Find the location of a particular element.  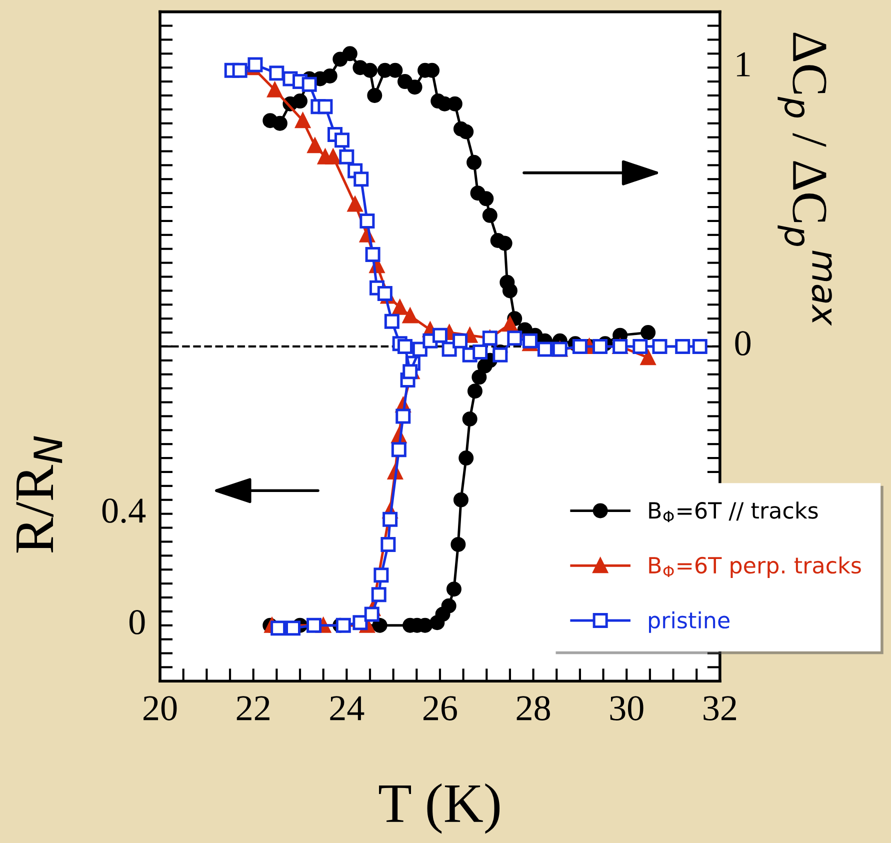

y2-tick-label: 1 is located at coordinates (743, 64).